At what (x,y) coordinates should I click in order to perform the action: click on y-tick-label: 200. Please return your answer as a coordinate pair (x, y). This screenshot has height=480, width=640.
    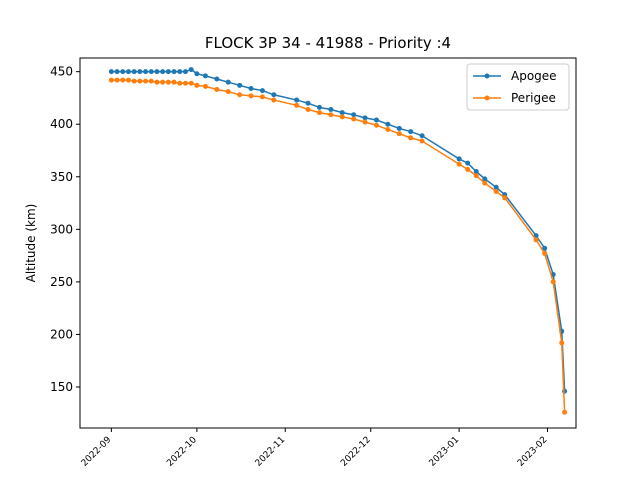
    Looking at the image, I should click on (61, 334).